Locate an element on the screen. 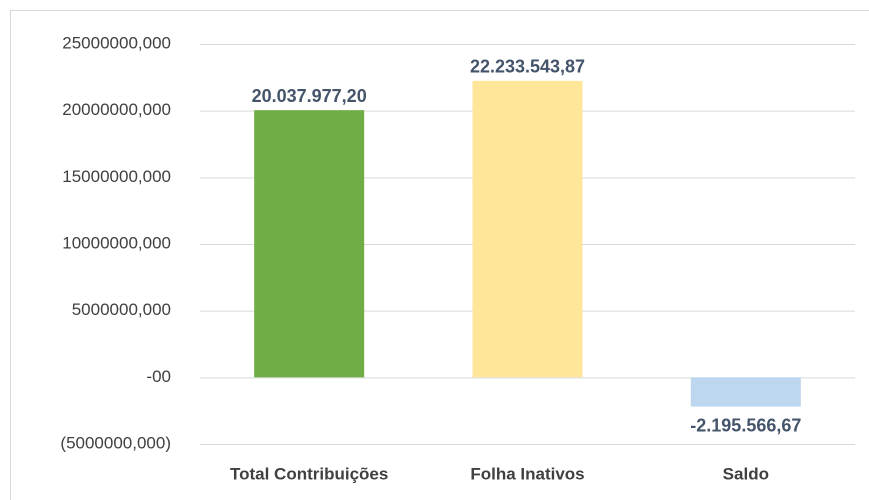  y-tick-label: 15000000,000 is located at coordinates (116, 176).